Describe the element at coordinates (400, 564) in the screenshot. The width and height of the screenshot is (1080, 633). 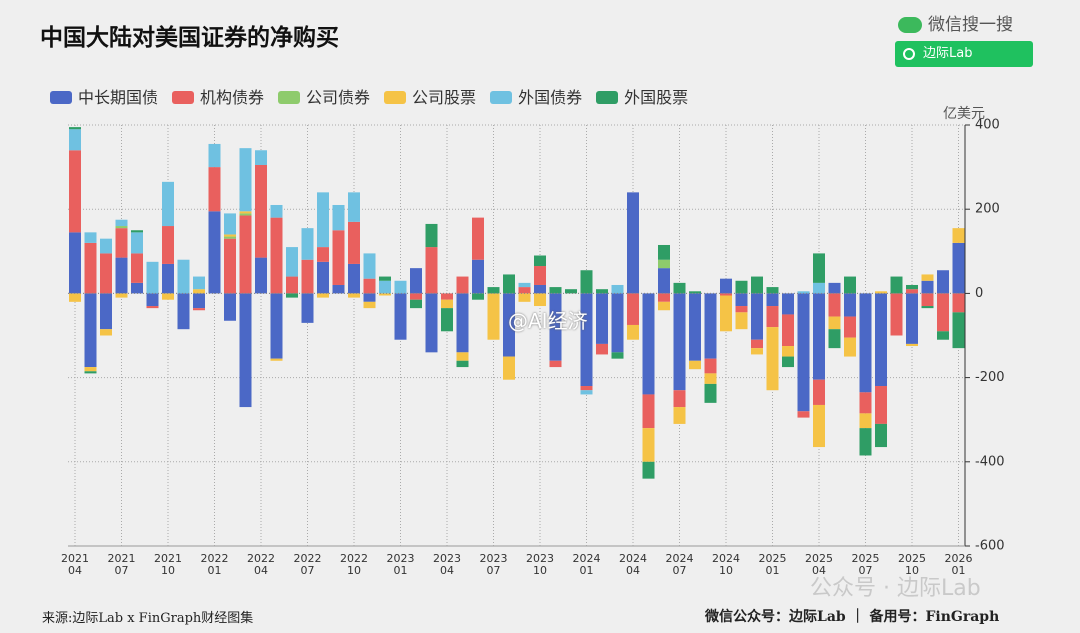
I see `x-tick-label: 2023 01` at that location.